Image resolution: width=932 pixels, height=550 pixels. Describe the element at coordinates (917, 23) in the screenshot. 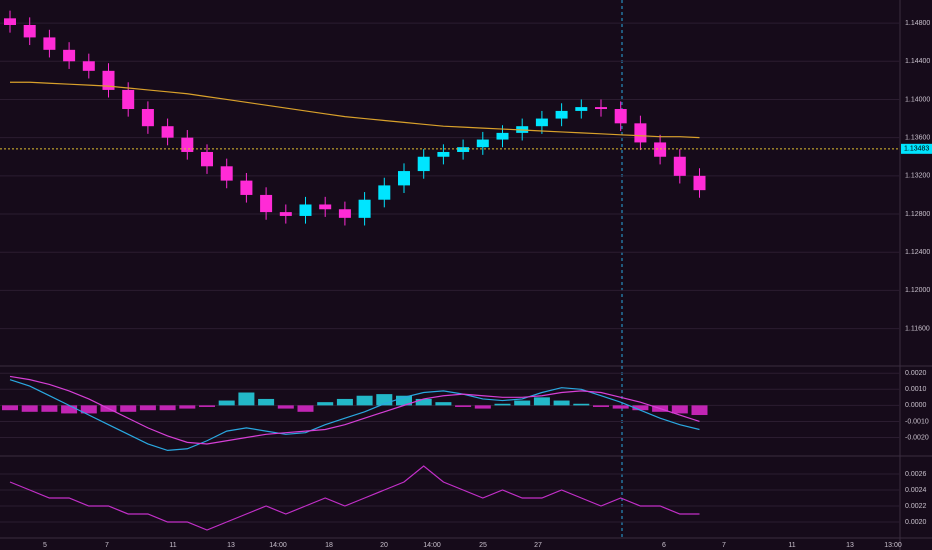

I see `y-tick-label: 1.14800` at that location.